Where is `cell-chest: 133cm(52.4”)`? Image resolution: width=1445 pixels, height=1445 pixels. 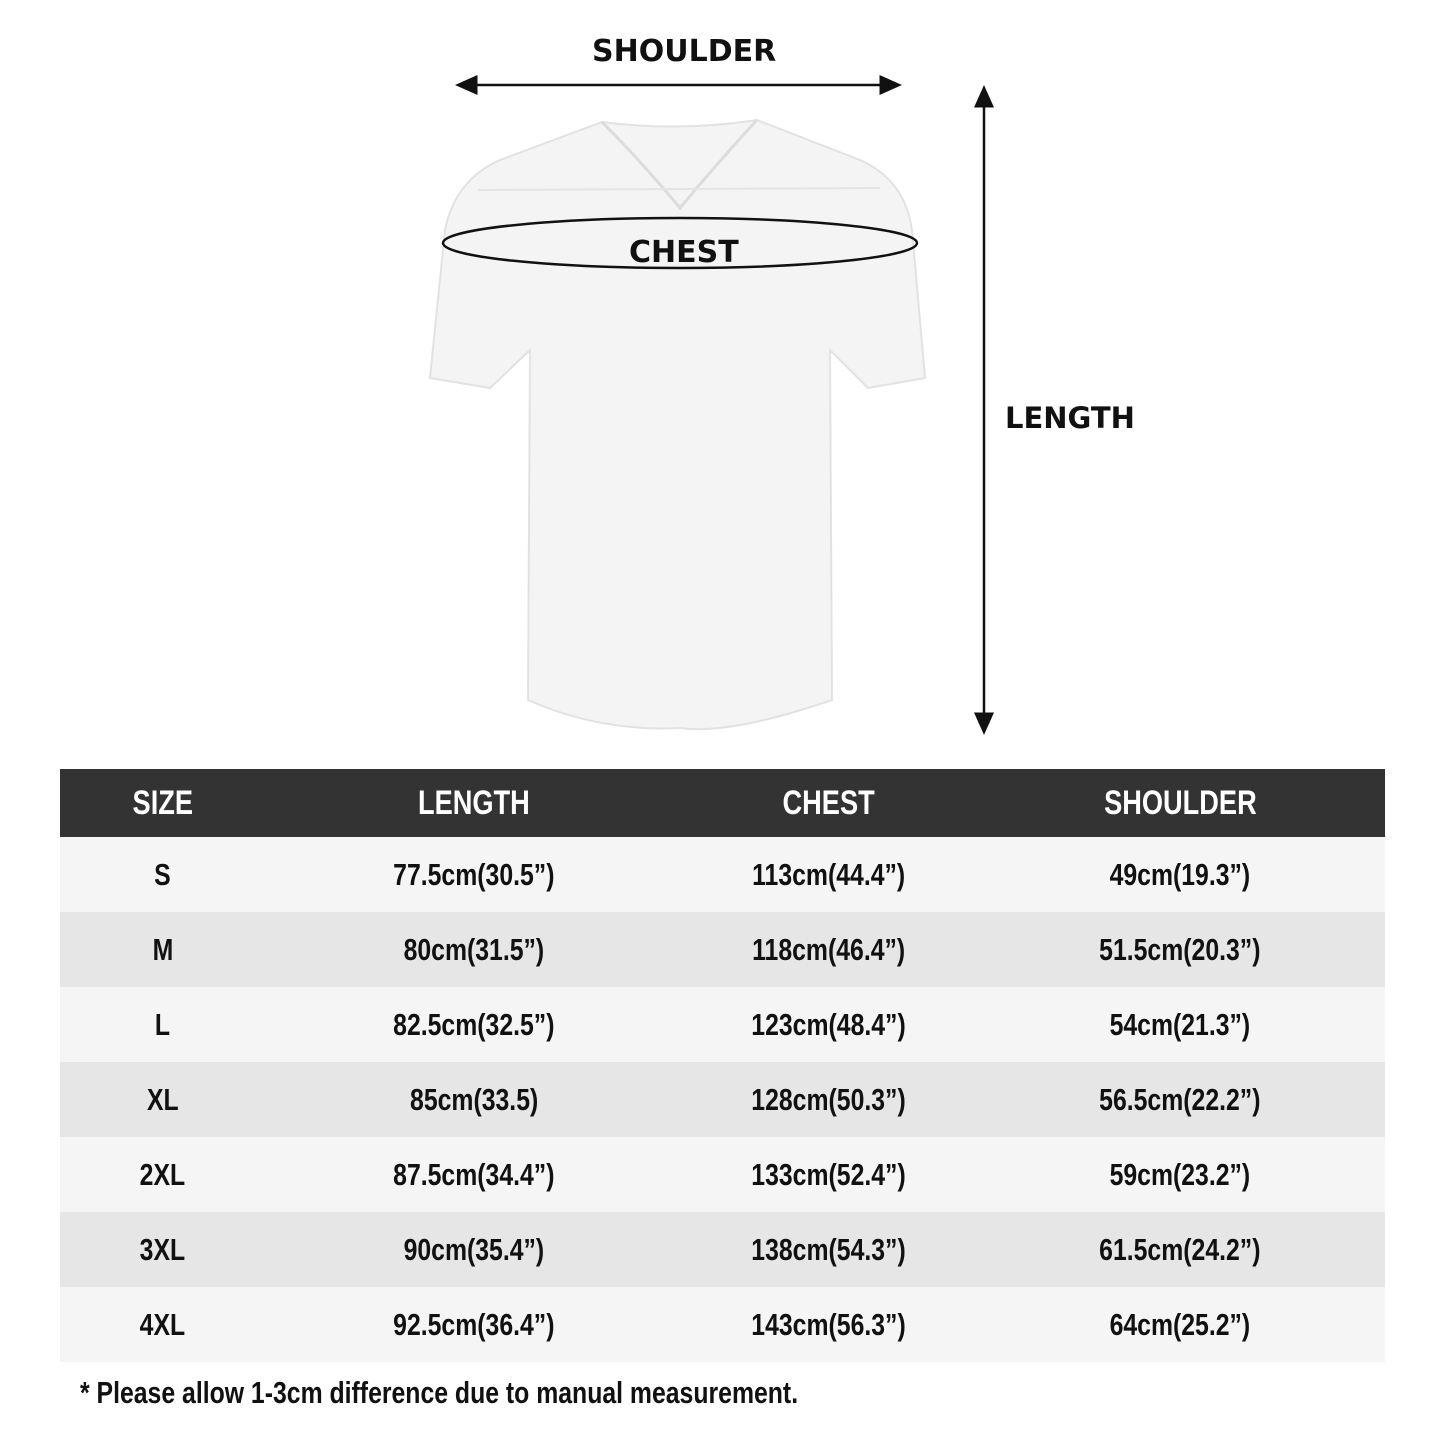
cell-chest: 133cm(52.4”) is located at coordinates (829, 1174).